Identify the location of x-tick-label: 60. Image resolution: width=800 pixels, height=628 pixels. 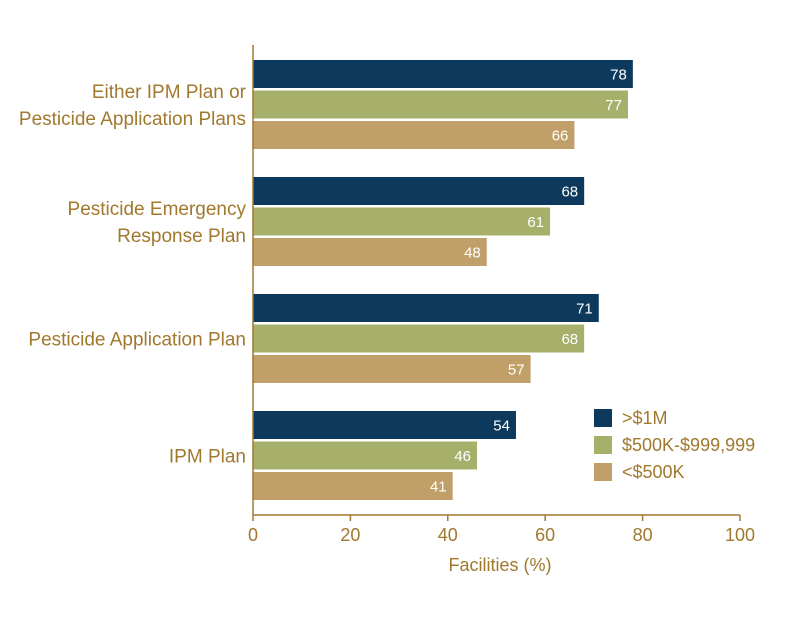
(545, 535).